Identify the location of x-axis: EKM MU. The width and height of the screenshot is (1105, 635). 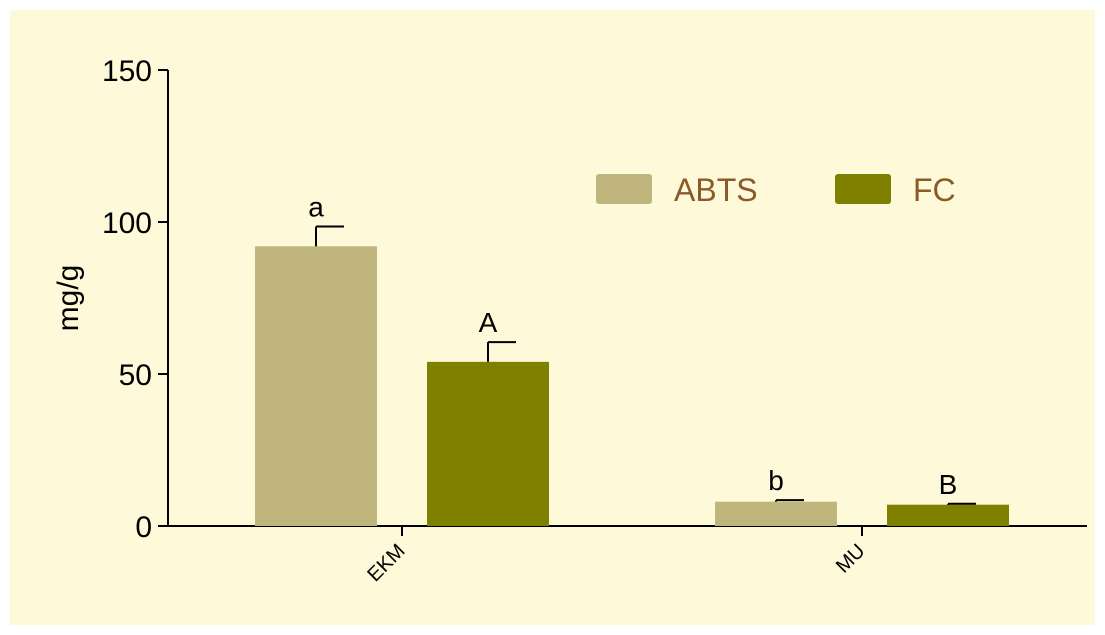
(627, 555).